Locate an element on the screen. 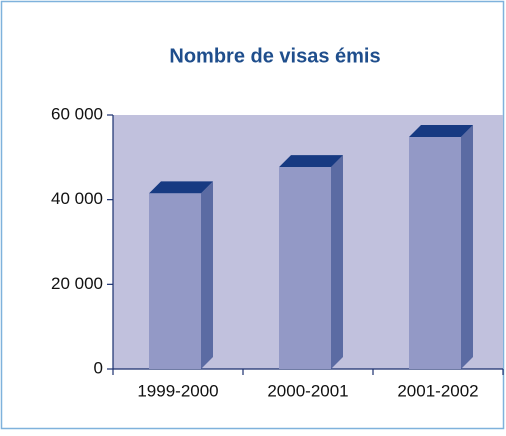  y-tick-label: 0 is located at coordinates (98, 367).